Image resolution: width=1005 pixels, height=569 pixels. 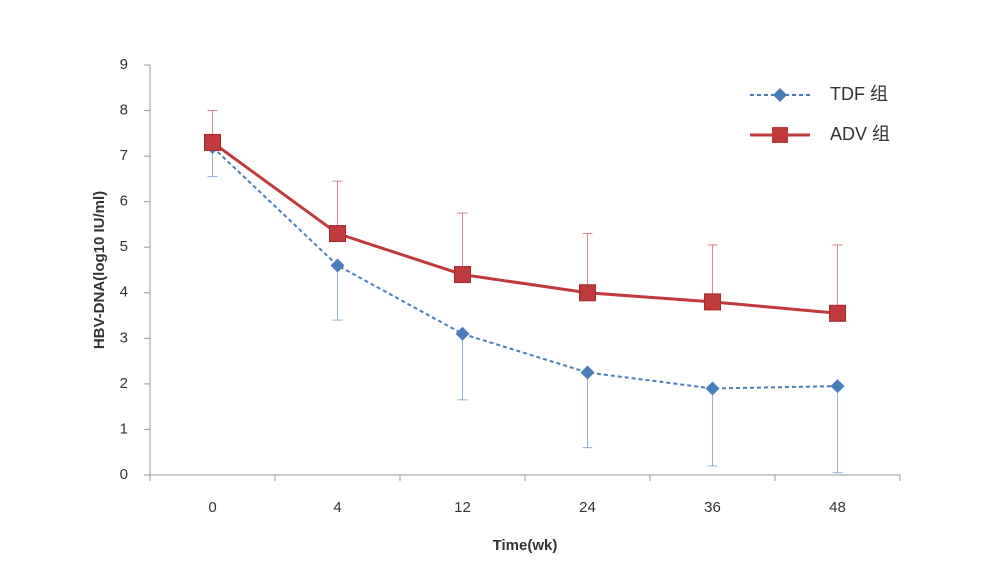 I want to click on x-tick-label: 12, so click(x=462, y=507).